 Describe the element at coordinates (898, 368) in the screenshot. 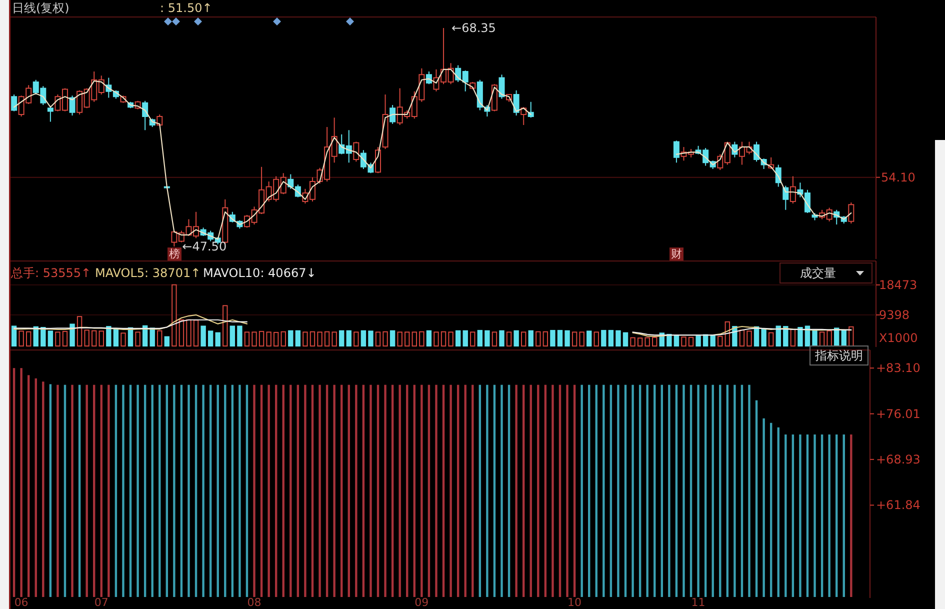

I see `y-tick-label: +83.10` at that location.